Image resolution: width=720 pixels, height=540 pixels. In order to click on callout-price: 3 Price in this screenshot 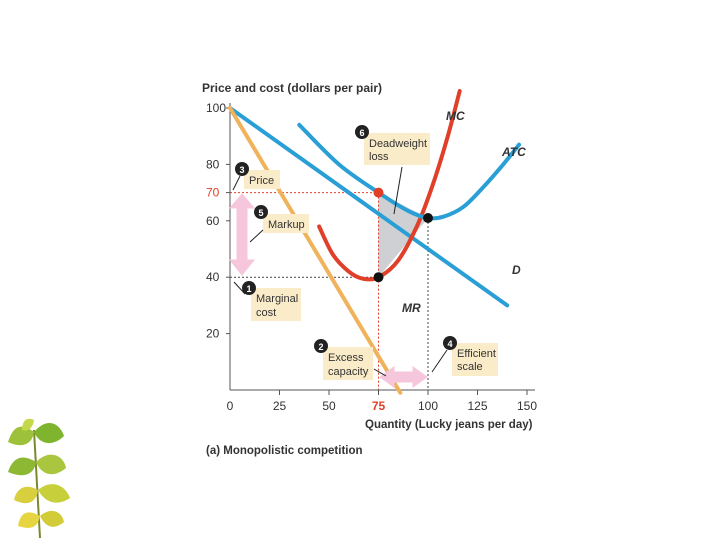, I will do `click(256, 176)`.